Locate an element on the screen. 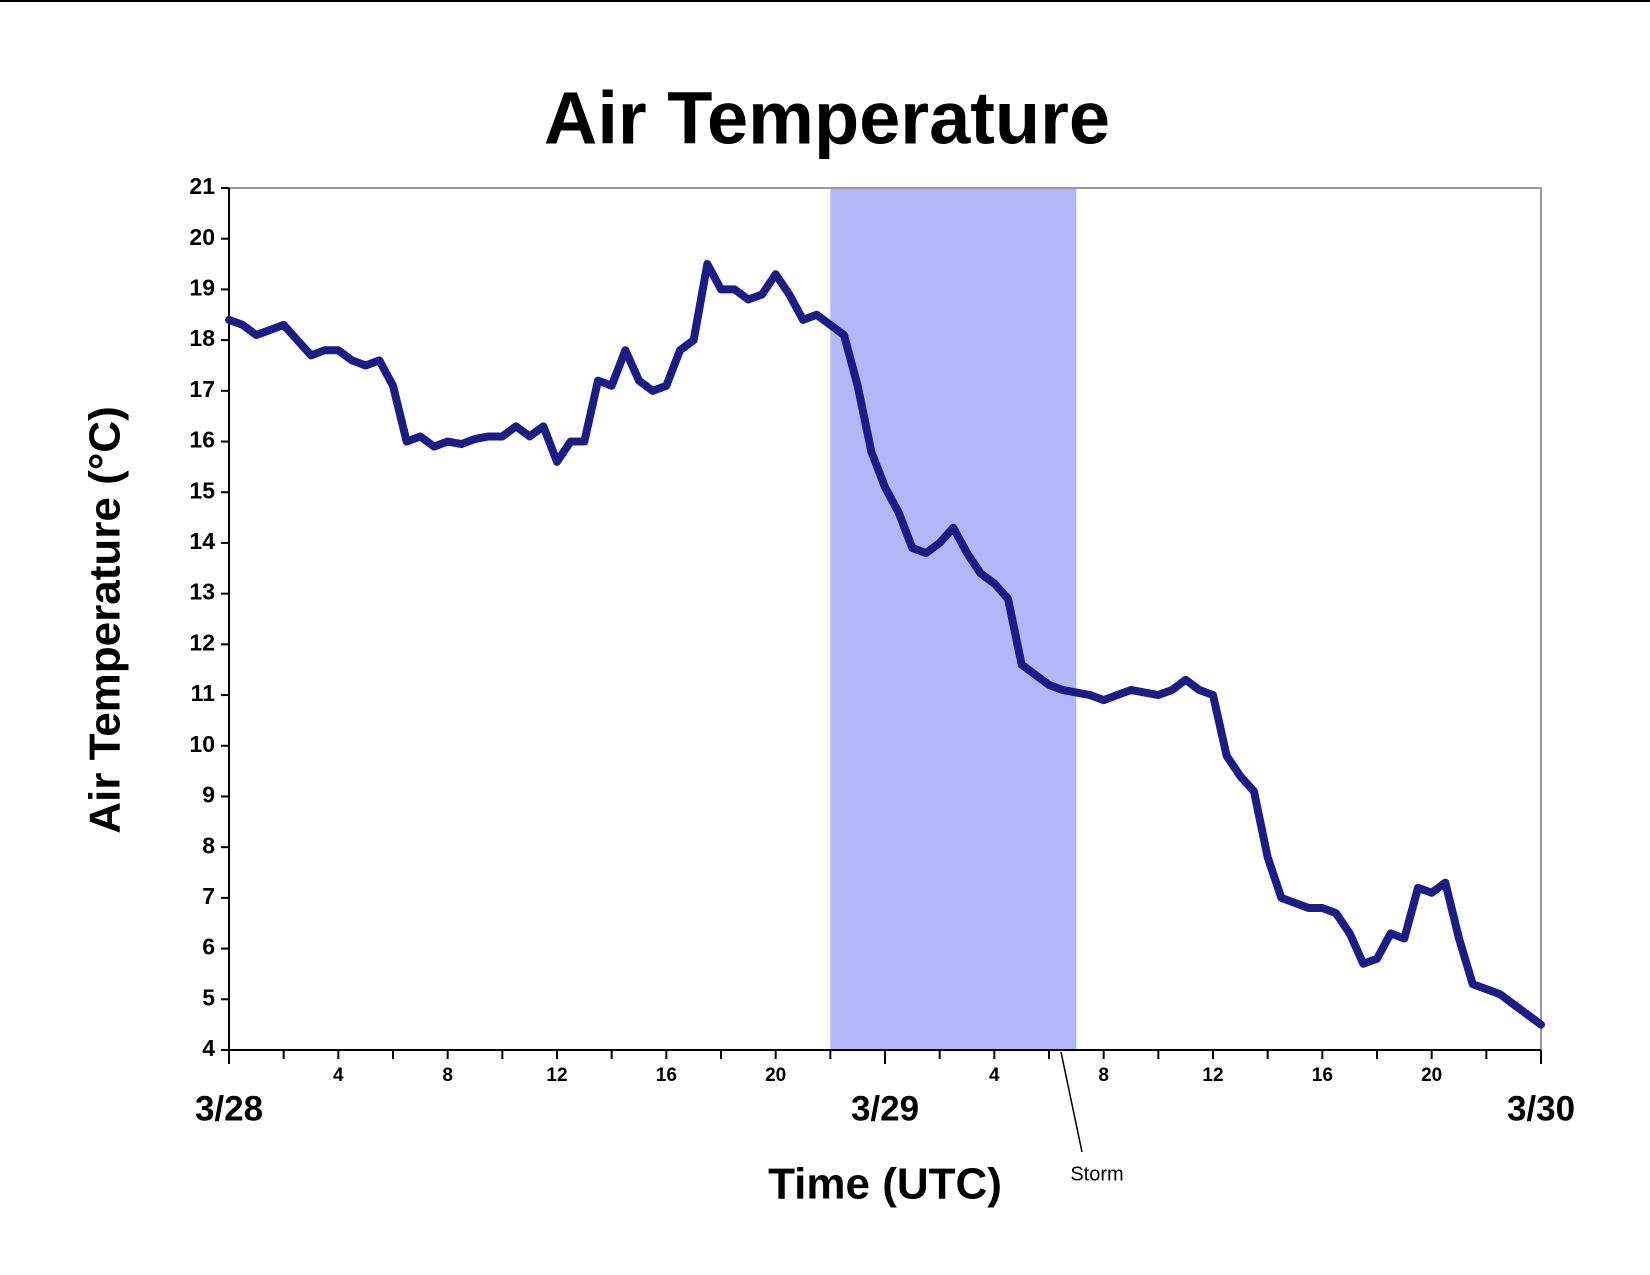 Image resolution: width=1650 pixels, height=1275 pixels. storm-band is located at coordinates (953, 619).